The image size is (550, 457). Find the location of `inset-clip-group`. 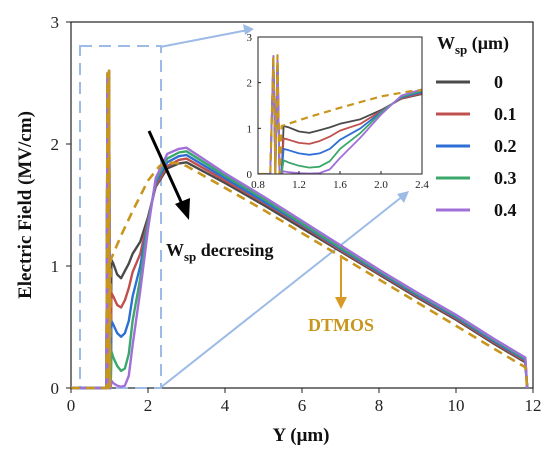

inset-clip-group is located at coordinates (340, 114).